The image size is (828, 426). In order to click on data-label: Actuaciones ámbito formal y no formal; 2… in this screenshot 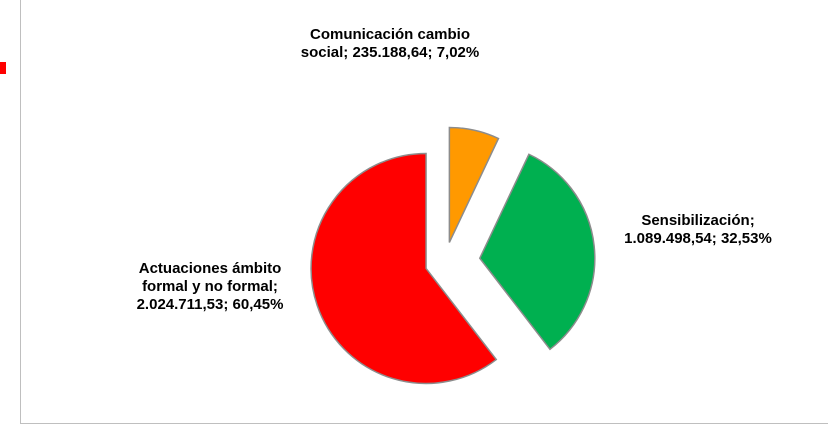, I will do `click(210, 287)`.